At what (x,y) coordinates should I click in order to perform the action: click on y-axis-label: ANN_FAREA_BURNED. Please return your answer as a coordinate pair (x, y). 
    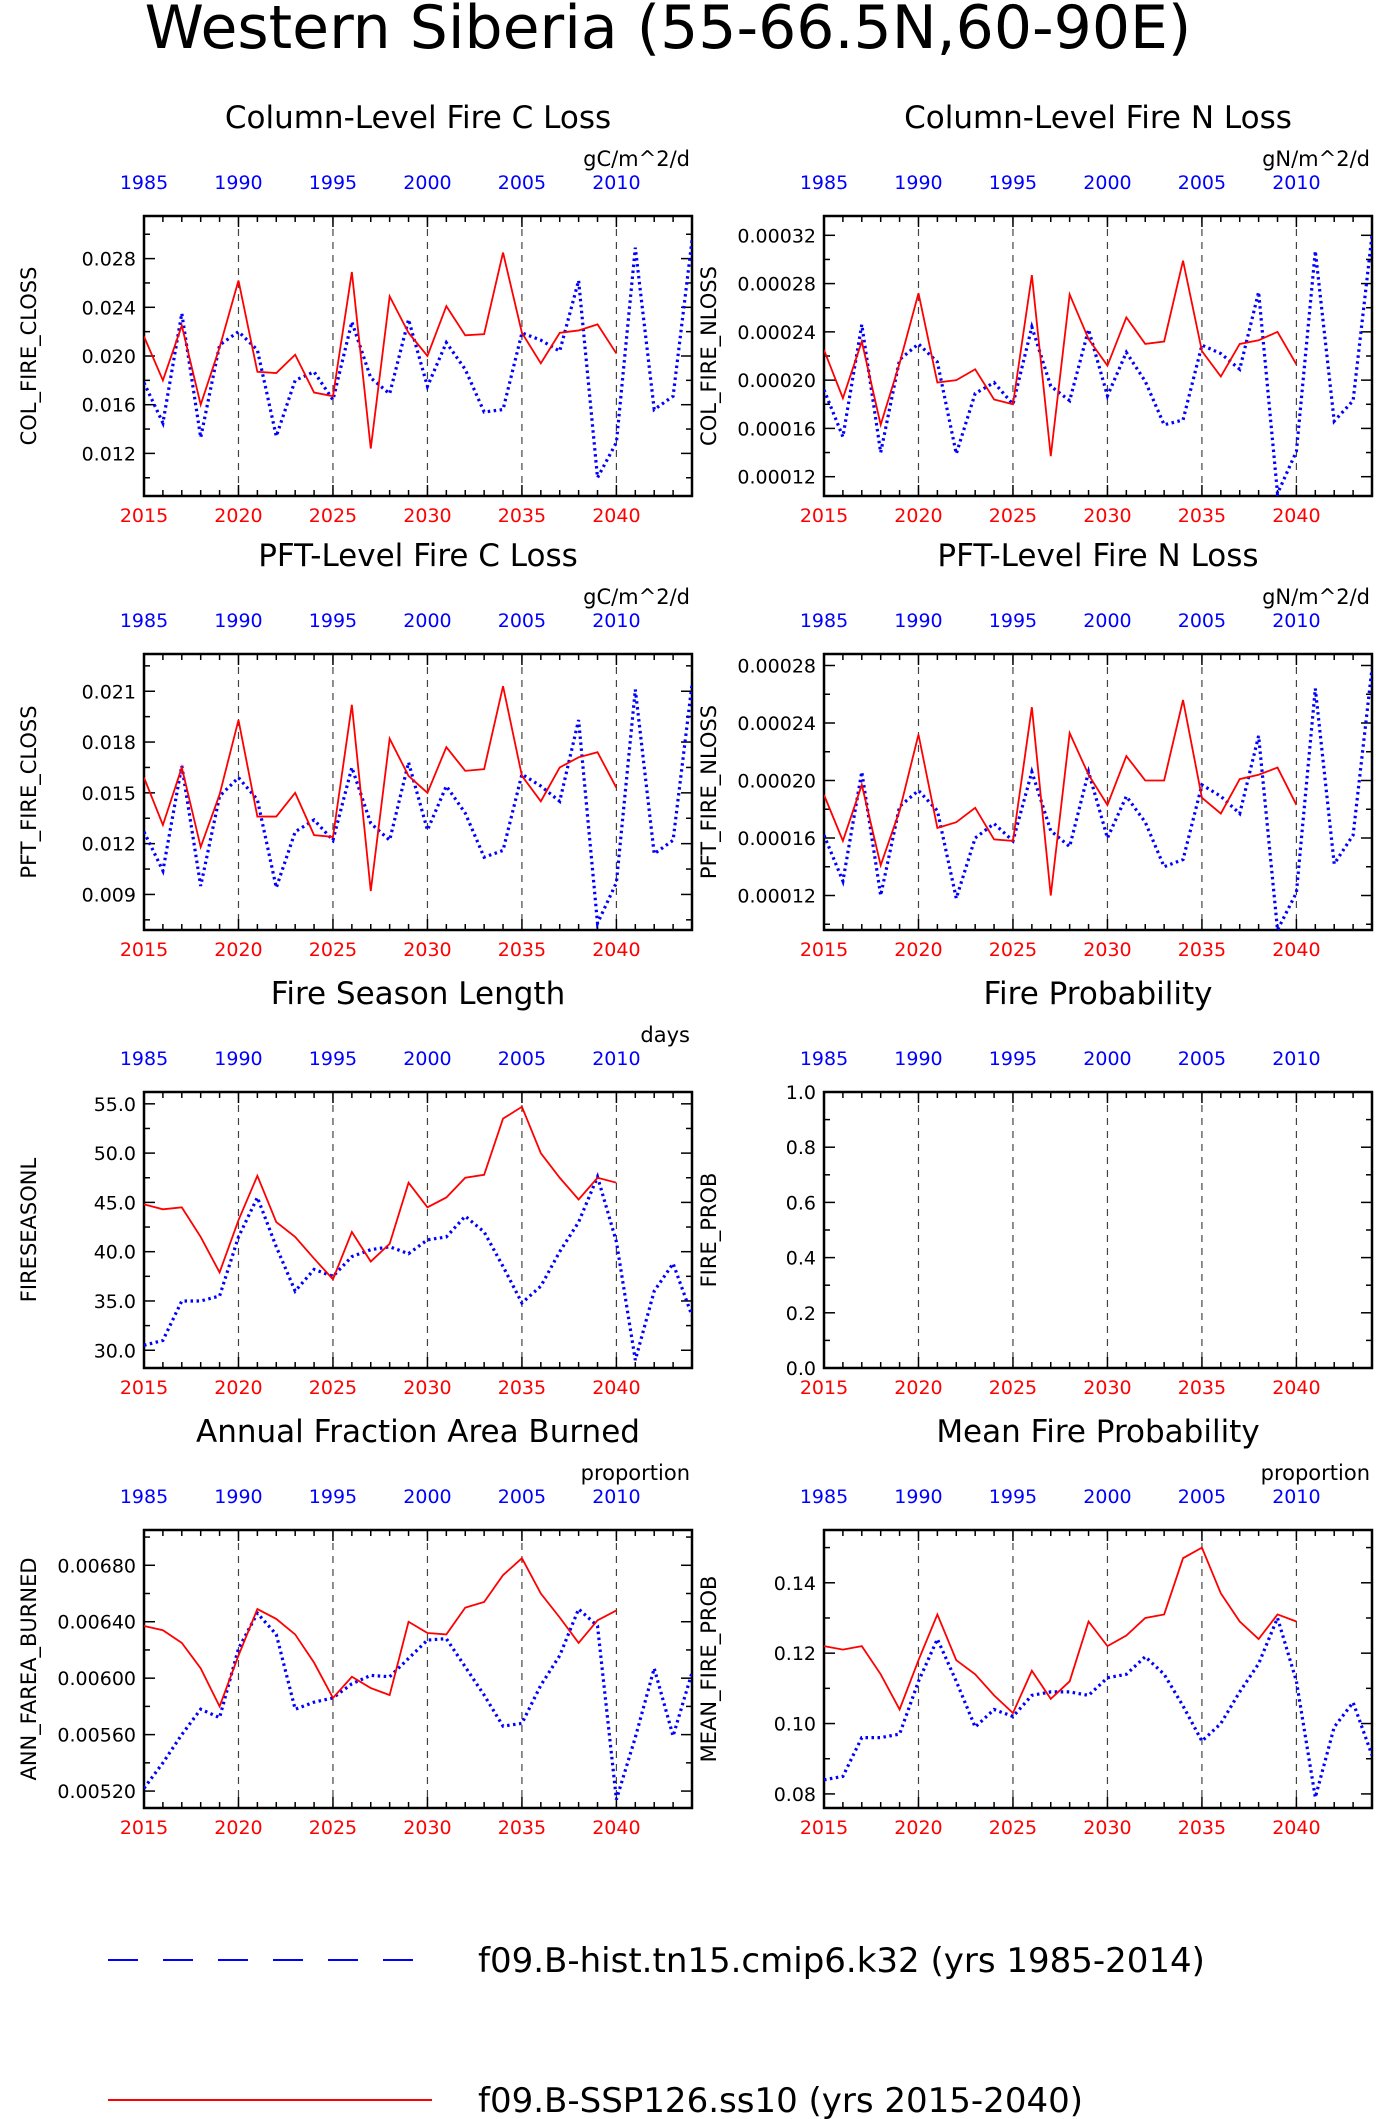
    Looking at the image, I should click on (29, 1668).